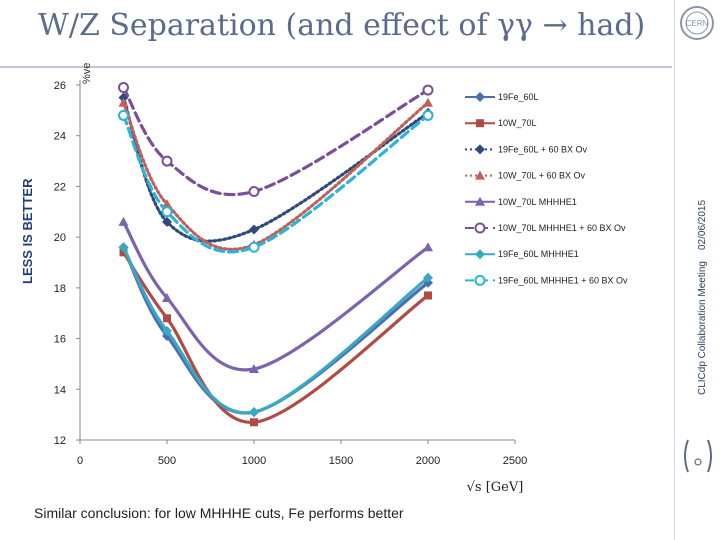 This screenshot has height=540, width=720. I want to click on legend-label-2: 10W_70L, so click(517, 123).